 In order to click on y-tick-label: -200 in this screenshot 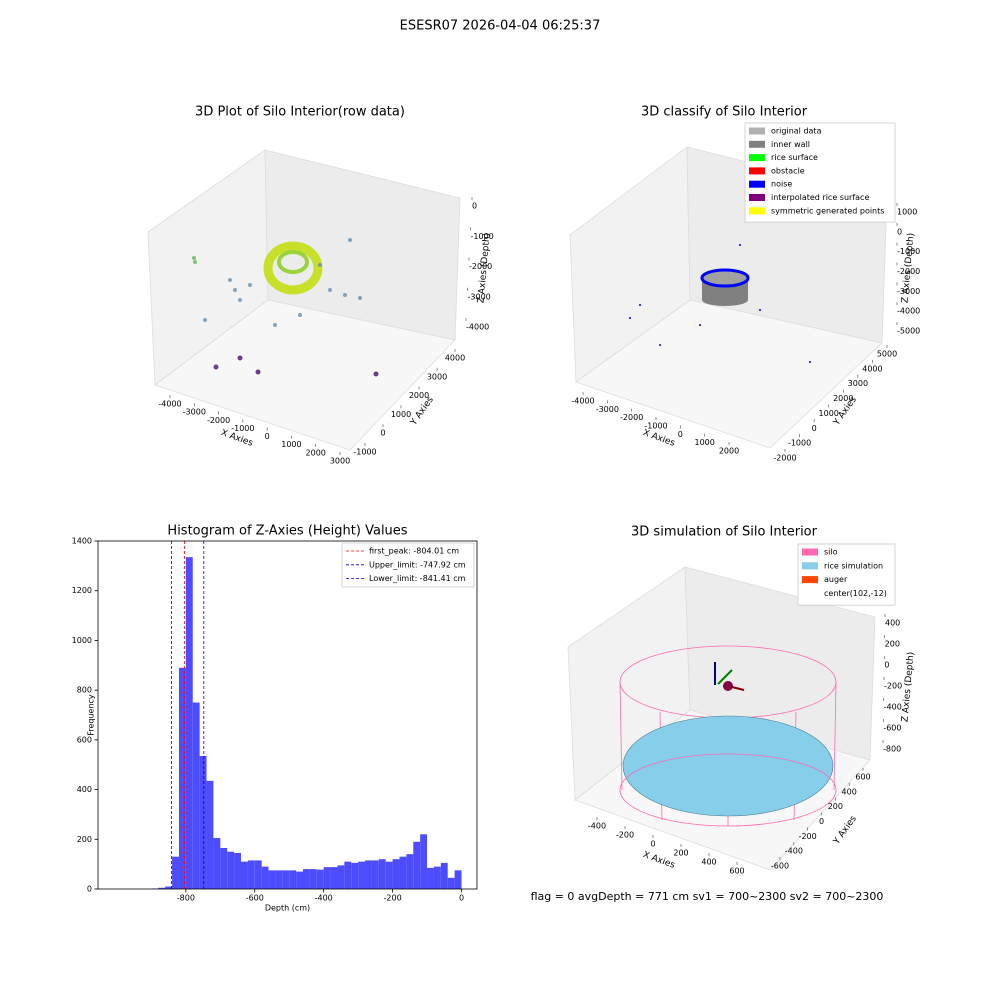, I will do `click(808, 836)`.